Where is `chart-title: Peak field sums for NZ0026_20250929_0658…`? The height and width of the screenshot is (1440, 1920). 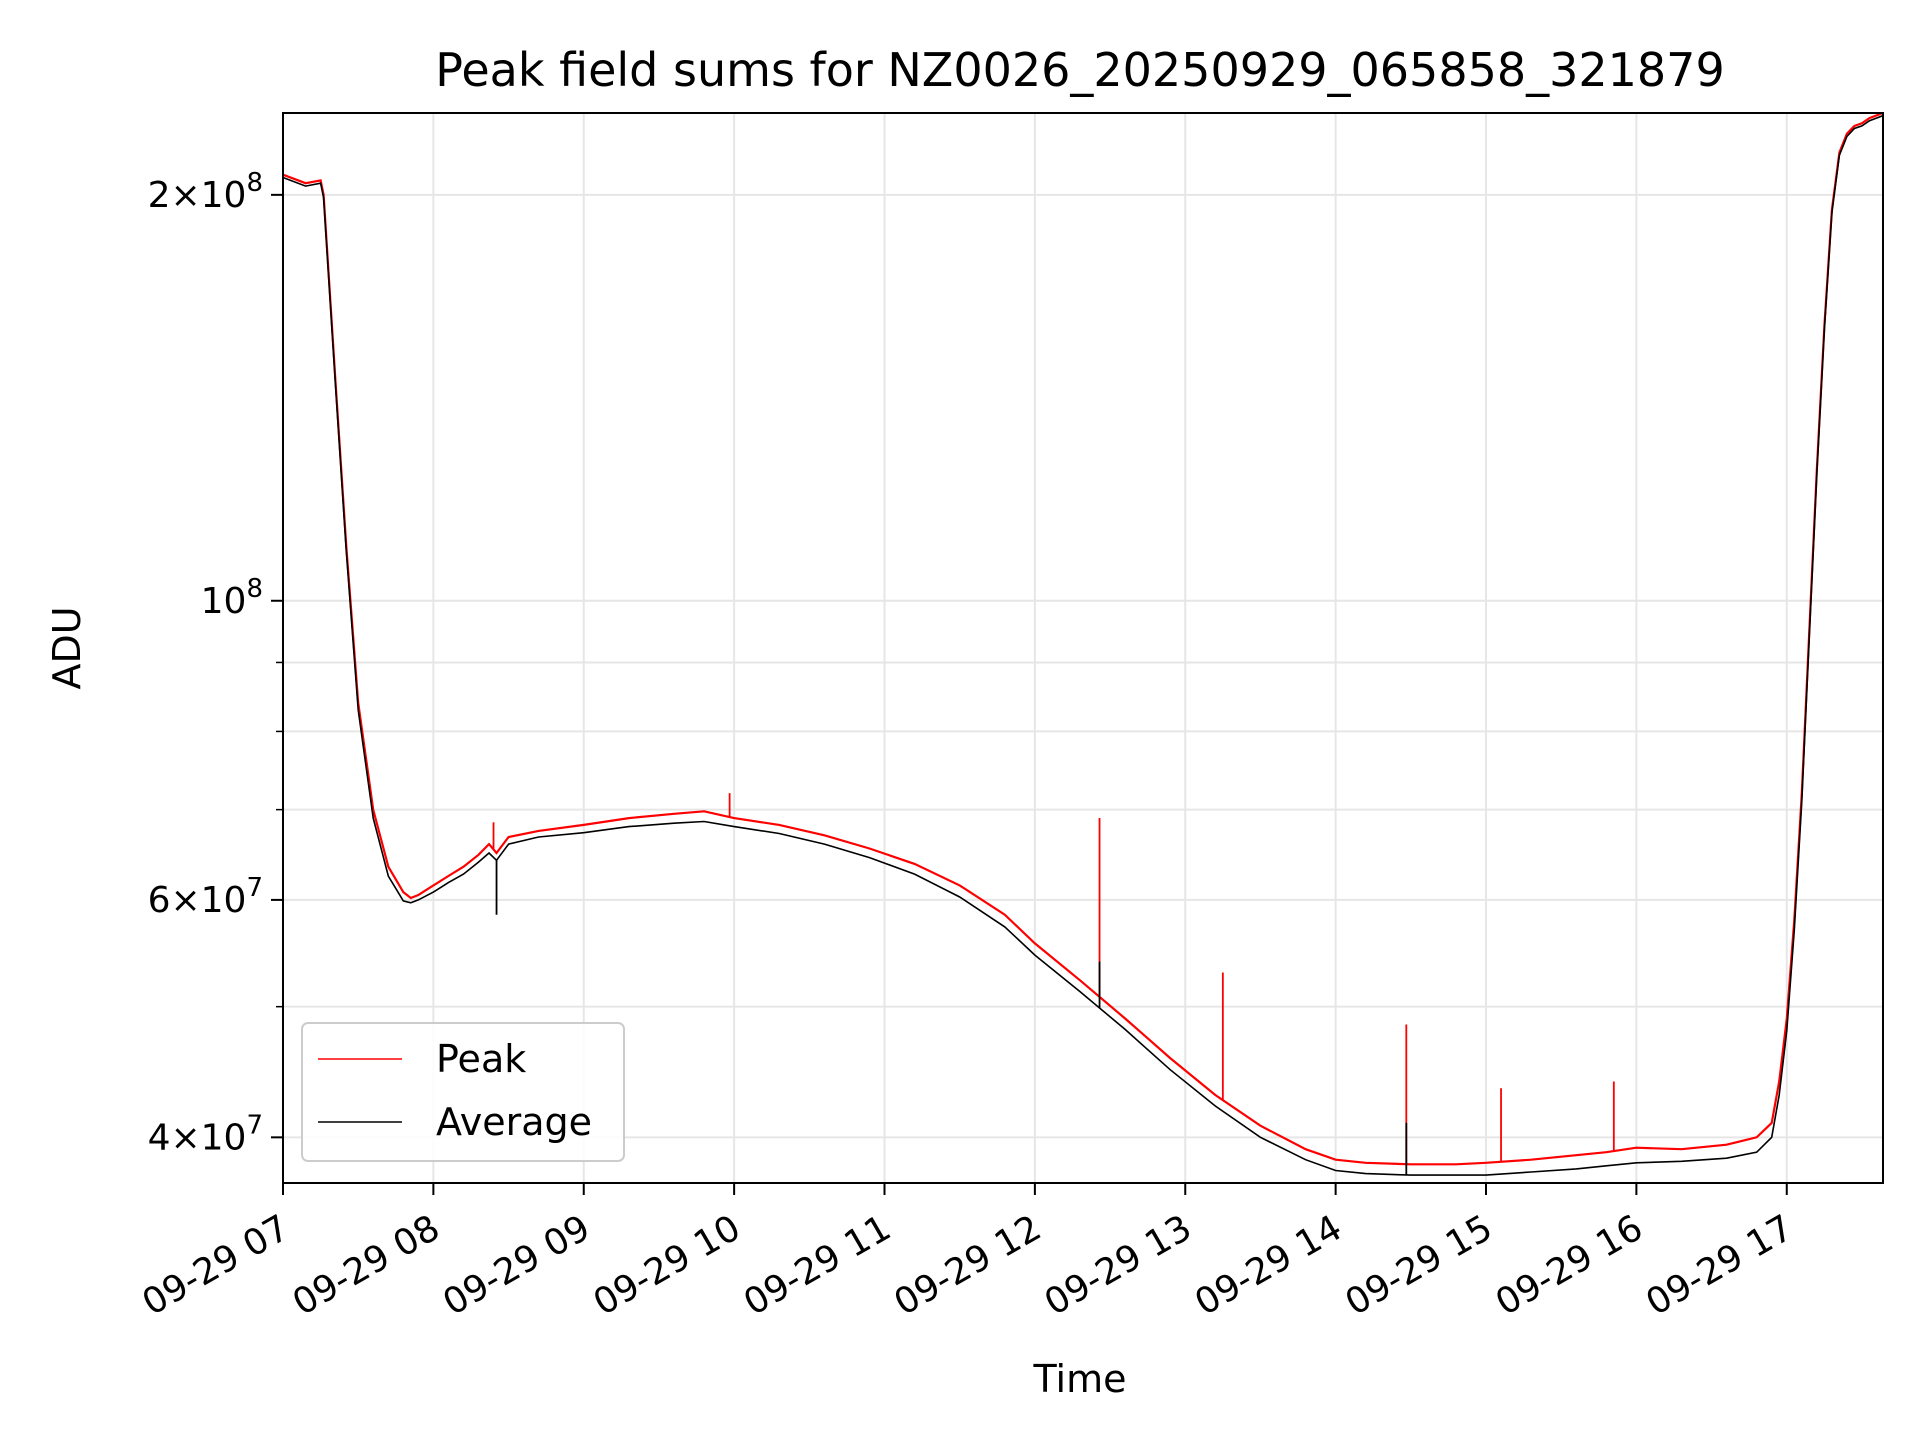 chart-title: Peak field sums for NZ0026_20250929_0658… is located at coordinates (1079, 70).